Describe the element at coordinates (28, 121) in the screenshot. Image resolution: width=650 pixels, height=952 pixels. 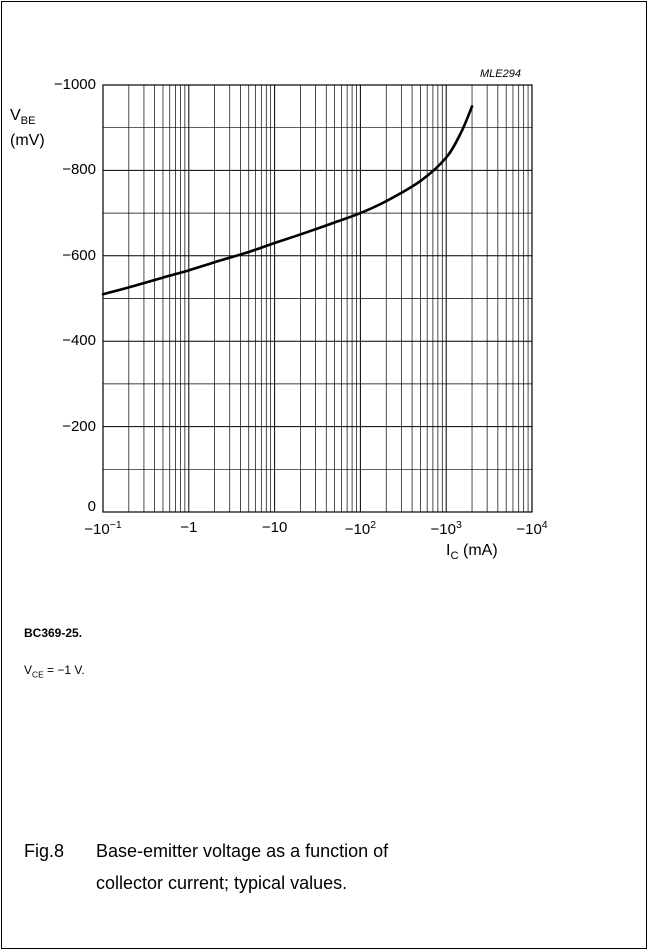
I see `y-axis-subscript: BE` at that location.